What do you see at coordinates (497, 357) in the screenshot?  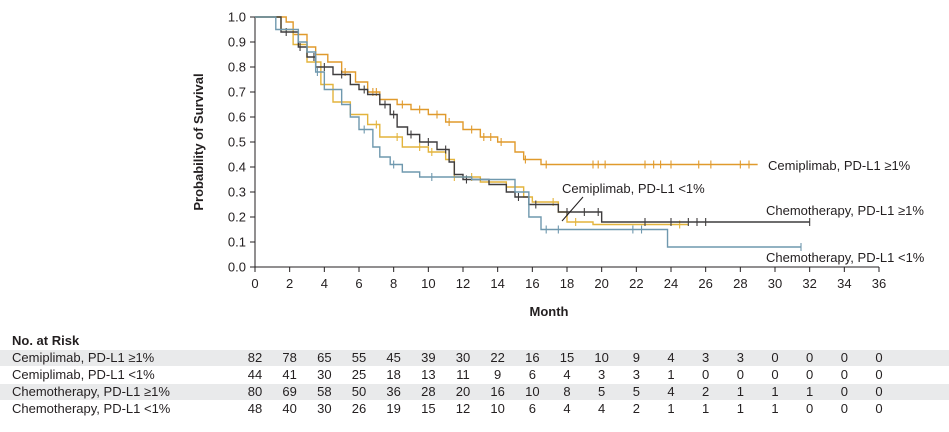 I see `risk-value: 22` at bounding box center [497, 357].